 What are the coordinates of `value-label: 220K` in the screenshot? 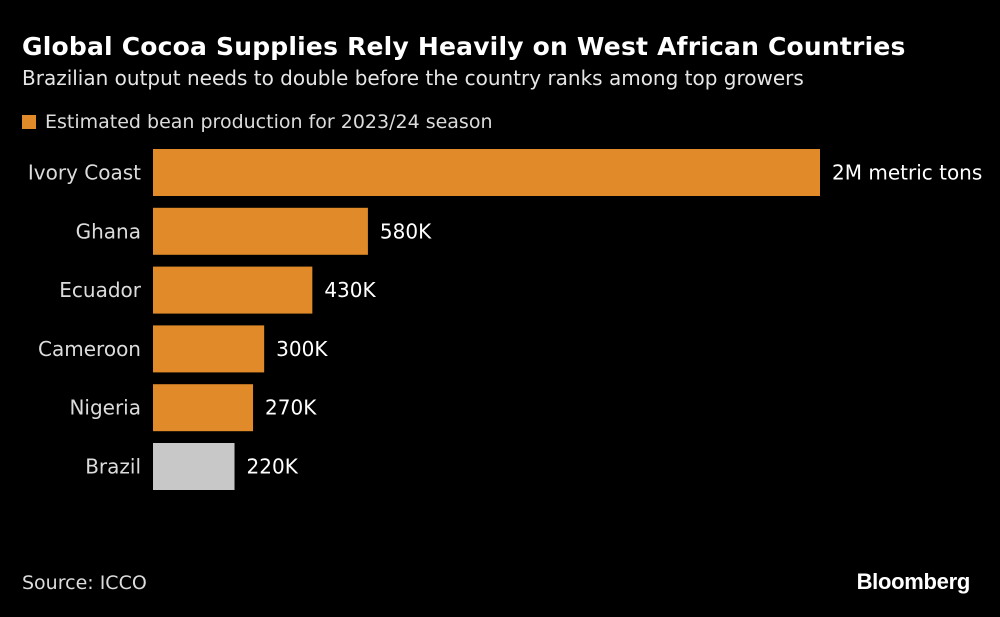 It's located at (273, 467).